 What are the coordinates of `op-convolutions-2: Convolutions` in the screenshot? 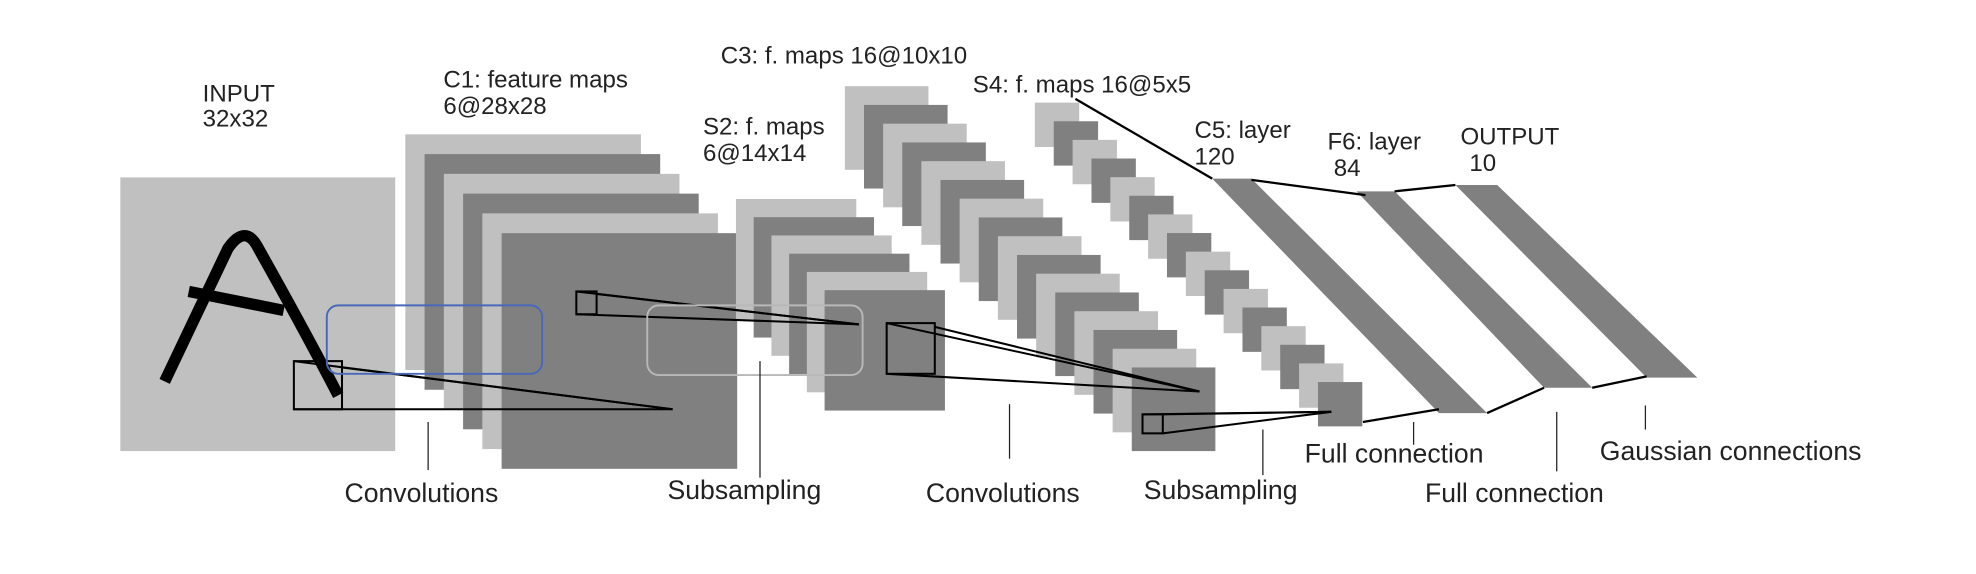 It's located at (1003, 493).